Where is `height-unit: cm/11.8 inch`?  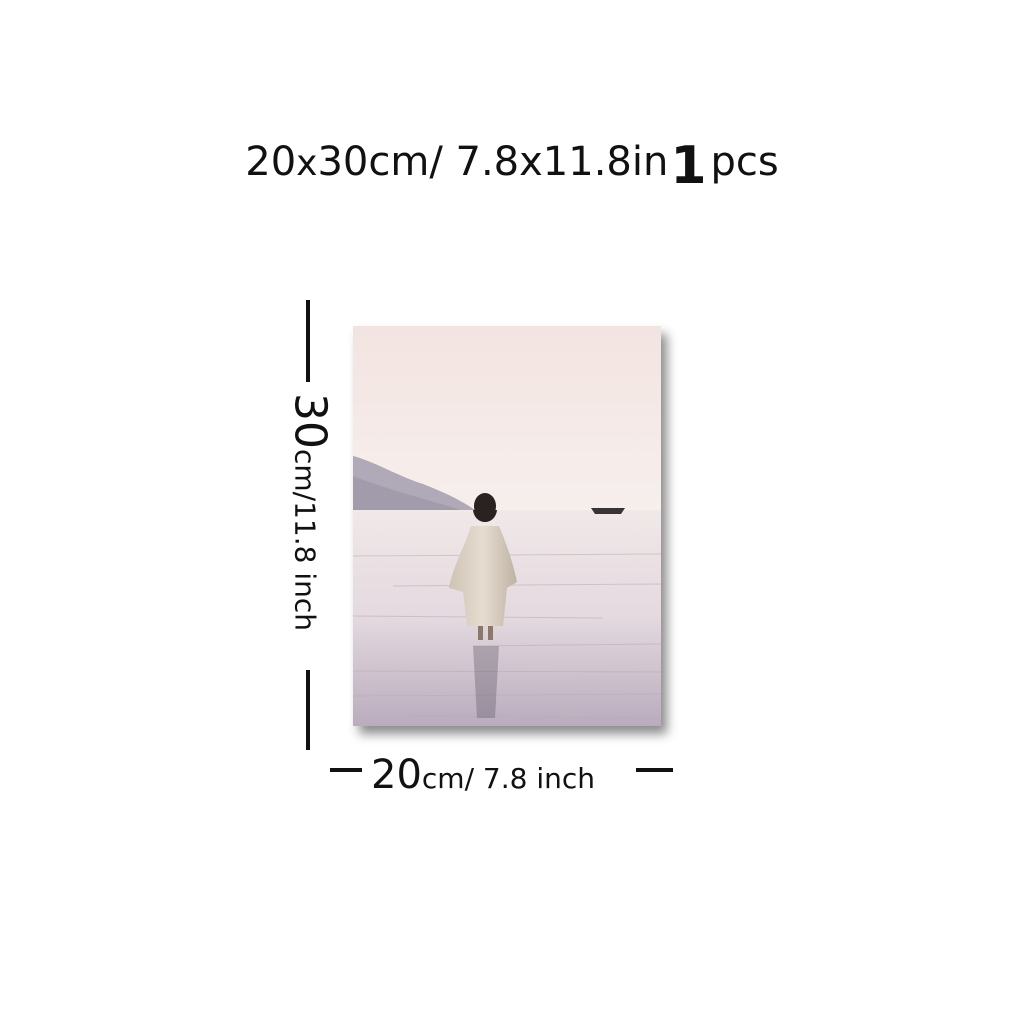
height-unit: cm/11.8 inch is located at coordinates (305, 540).